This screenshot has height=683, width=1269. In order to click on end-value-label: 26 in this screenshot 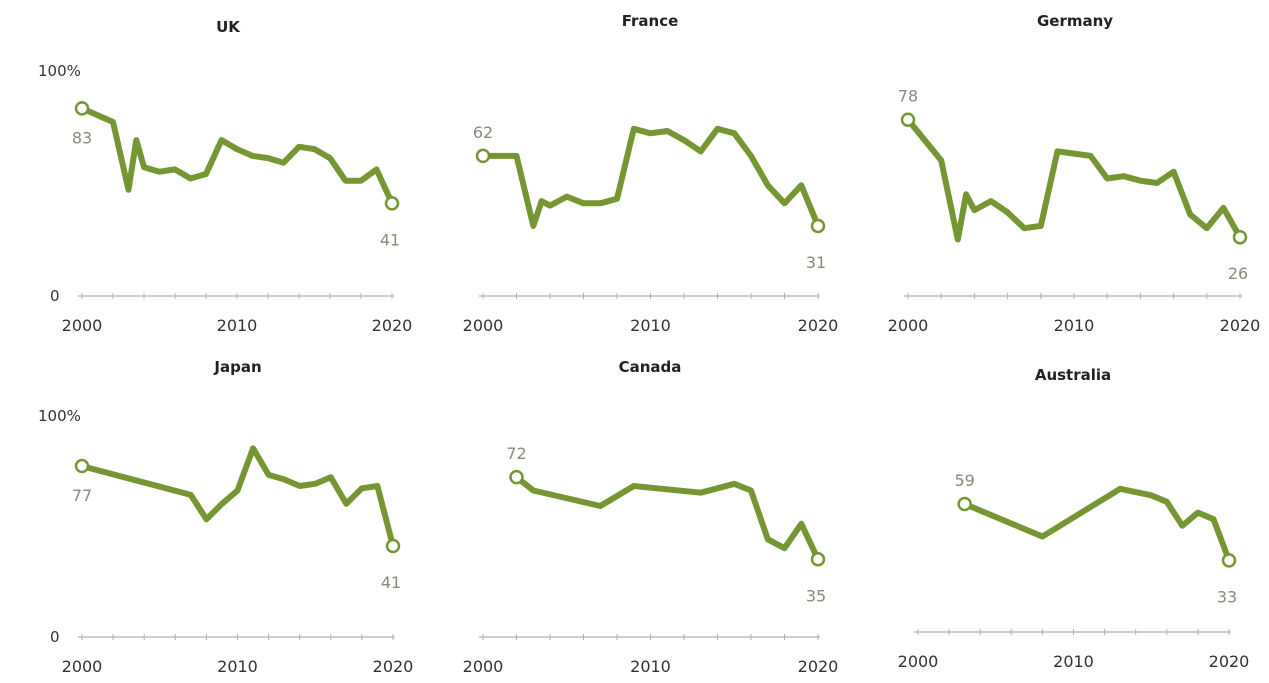, I will do `click(1238, 273)`.